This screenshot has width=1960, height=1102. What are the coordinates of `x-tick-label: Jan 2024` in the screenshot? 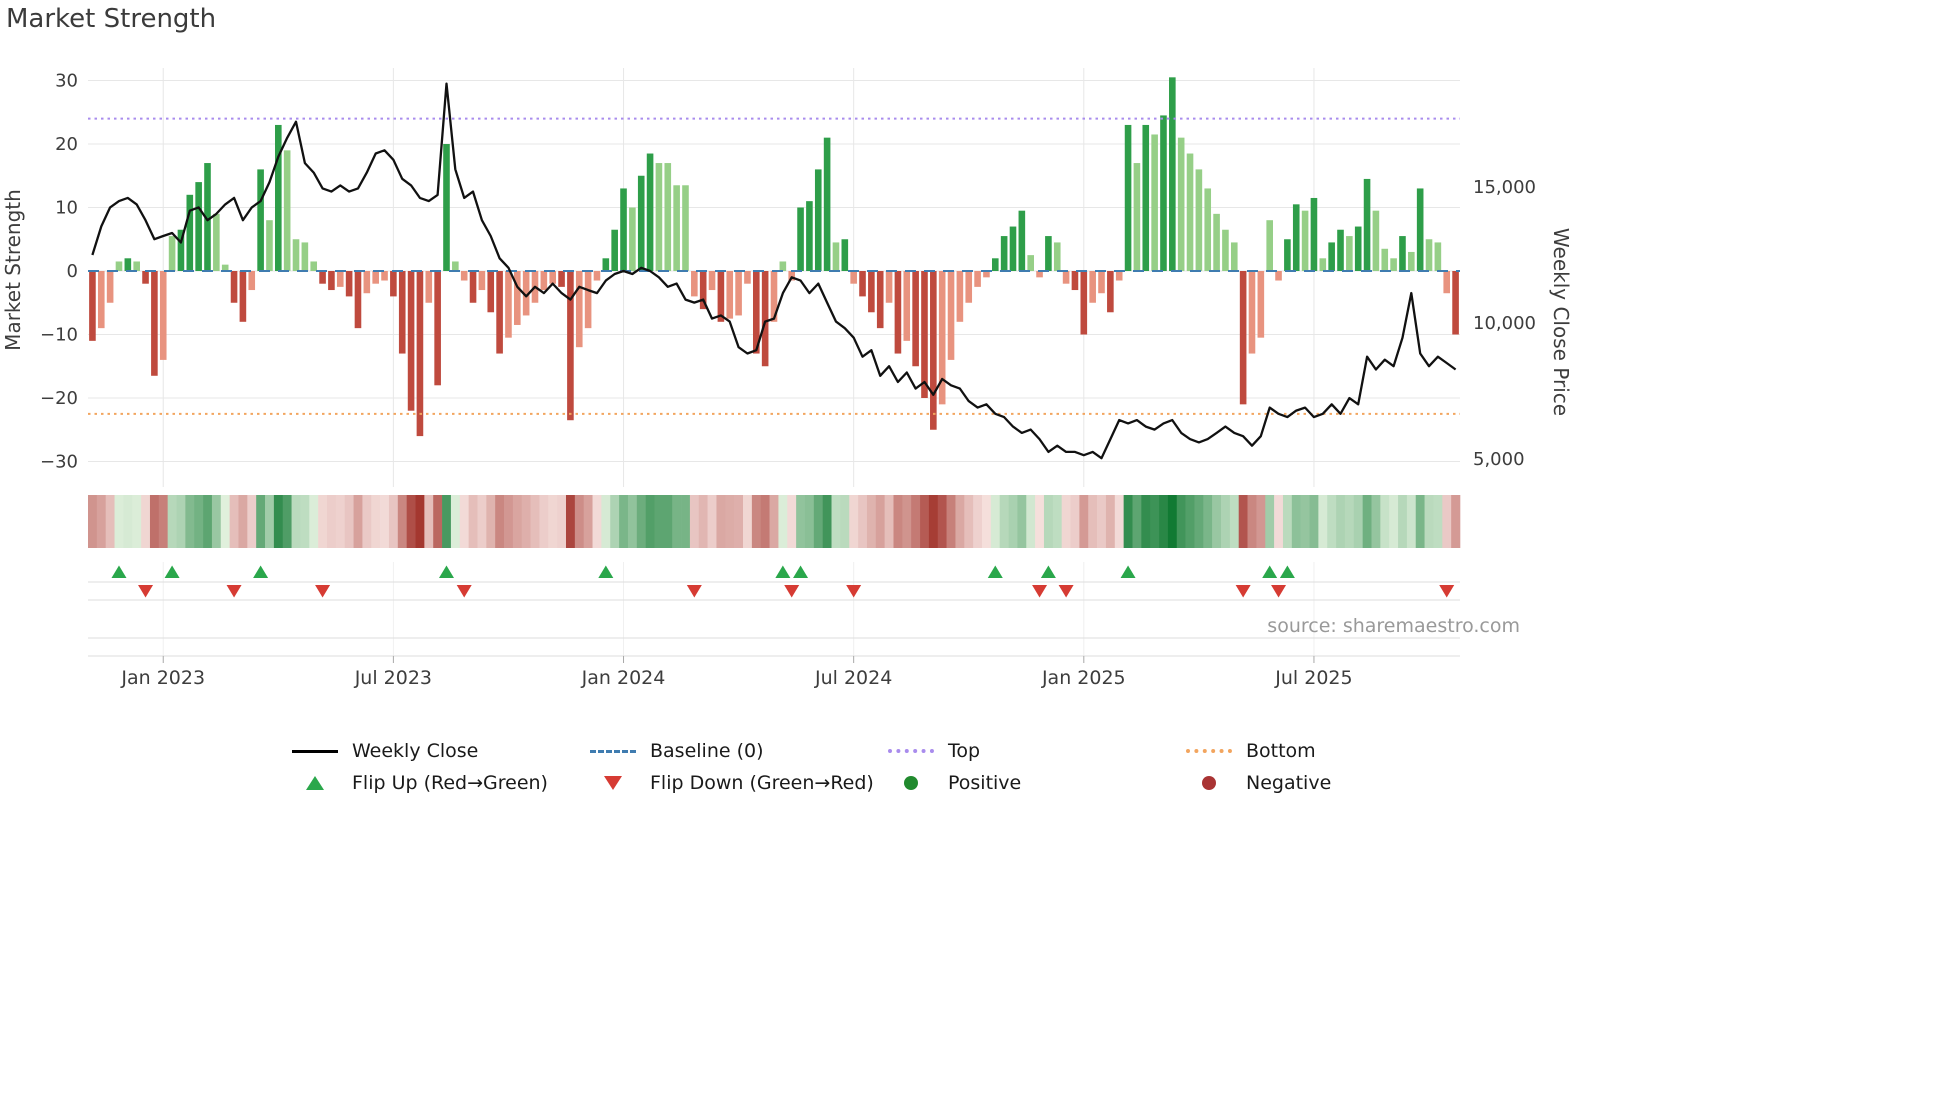 It's located at (623, 678).